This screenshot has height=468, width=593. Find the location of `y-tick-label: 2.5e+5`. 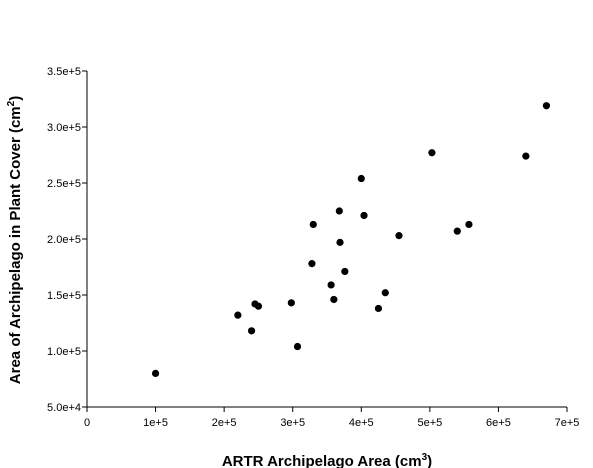

y-tick-label: 2.5e+5 is located at coordinates (64, 184).